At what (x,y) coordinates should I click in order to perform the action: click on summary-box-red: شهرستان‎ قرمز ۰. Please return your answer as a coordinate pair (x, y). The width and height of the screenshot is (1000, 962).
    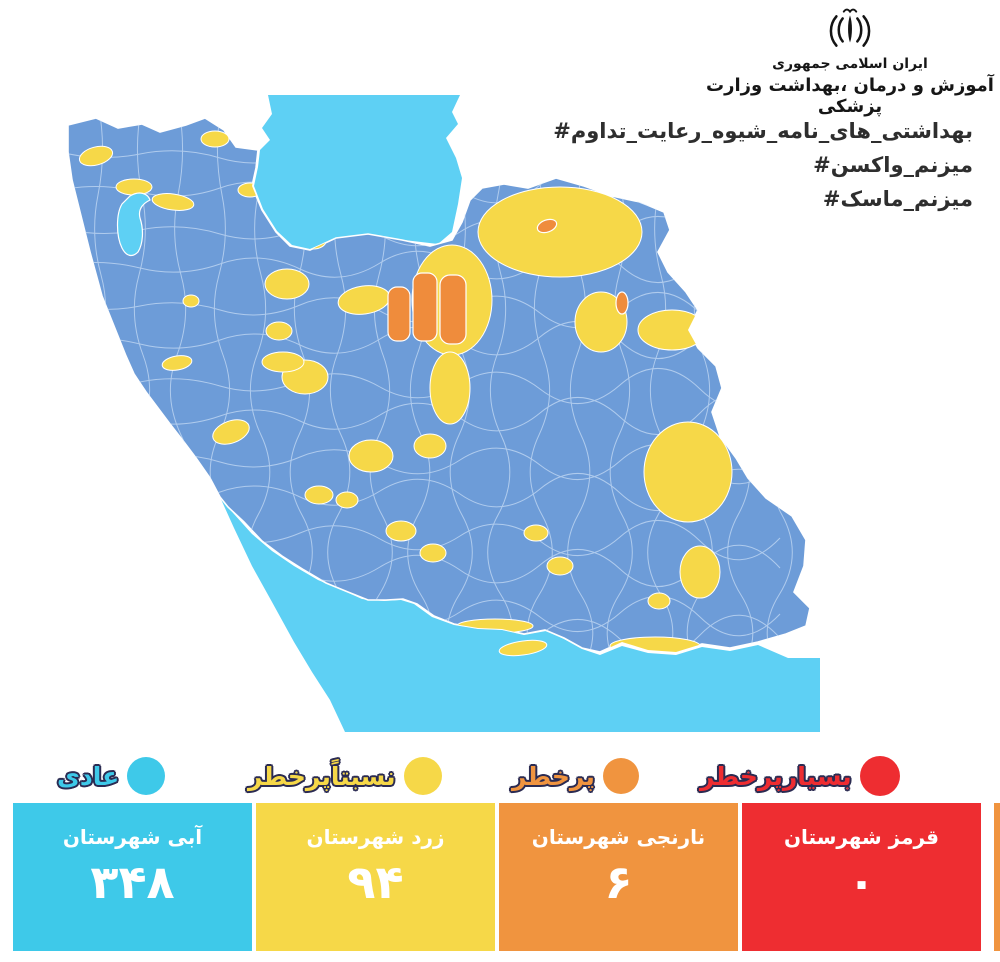
    Looking at the image, I should click on (861, 877).